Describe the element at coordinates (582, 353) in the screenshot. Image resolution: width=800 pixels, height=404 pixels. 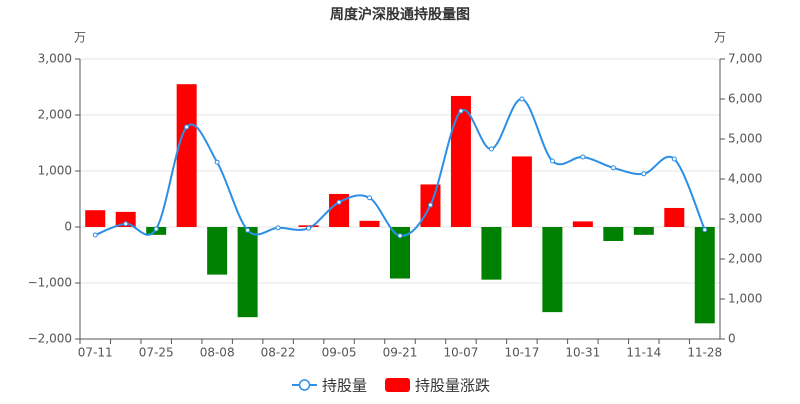
I see `x-tick-label: 10-31` at that location.